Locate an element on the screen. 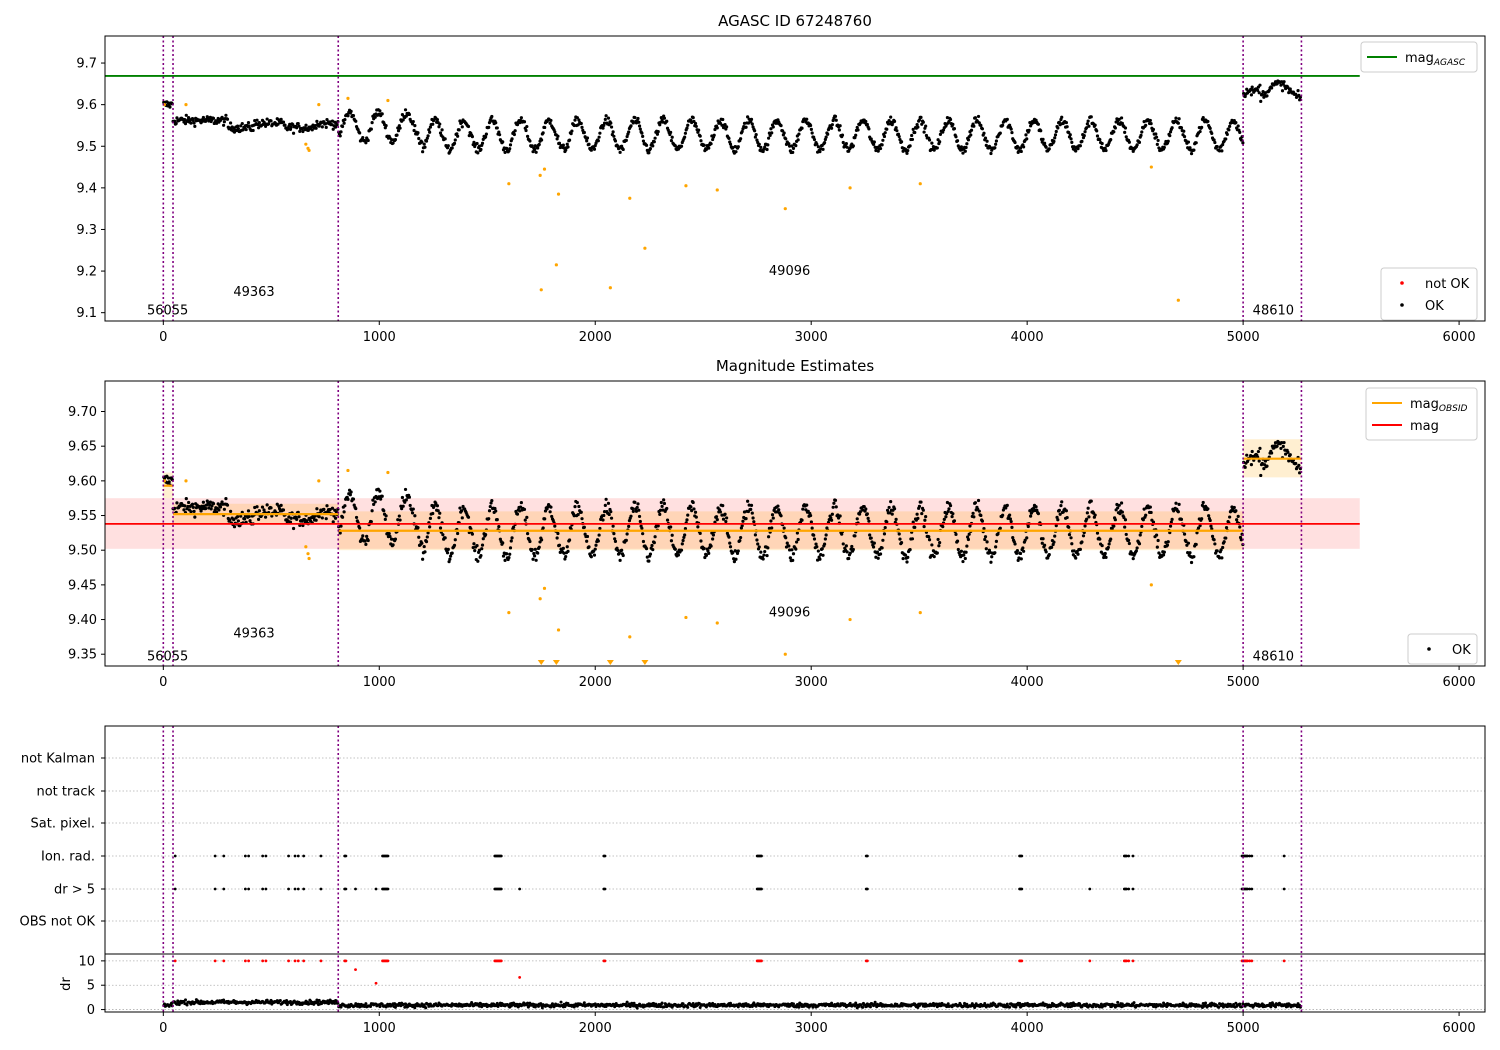 The height and width of the screenshot is (1050, 1500). dr-not-ok-point is located at coordinates (215, 961).